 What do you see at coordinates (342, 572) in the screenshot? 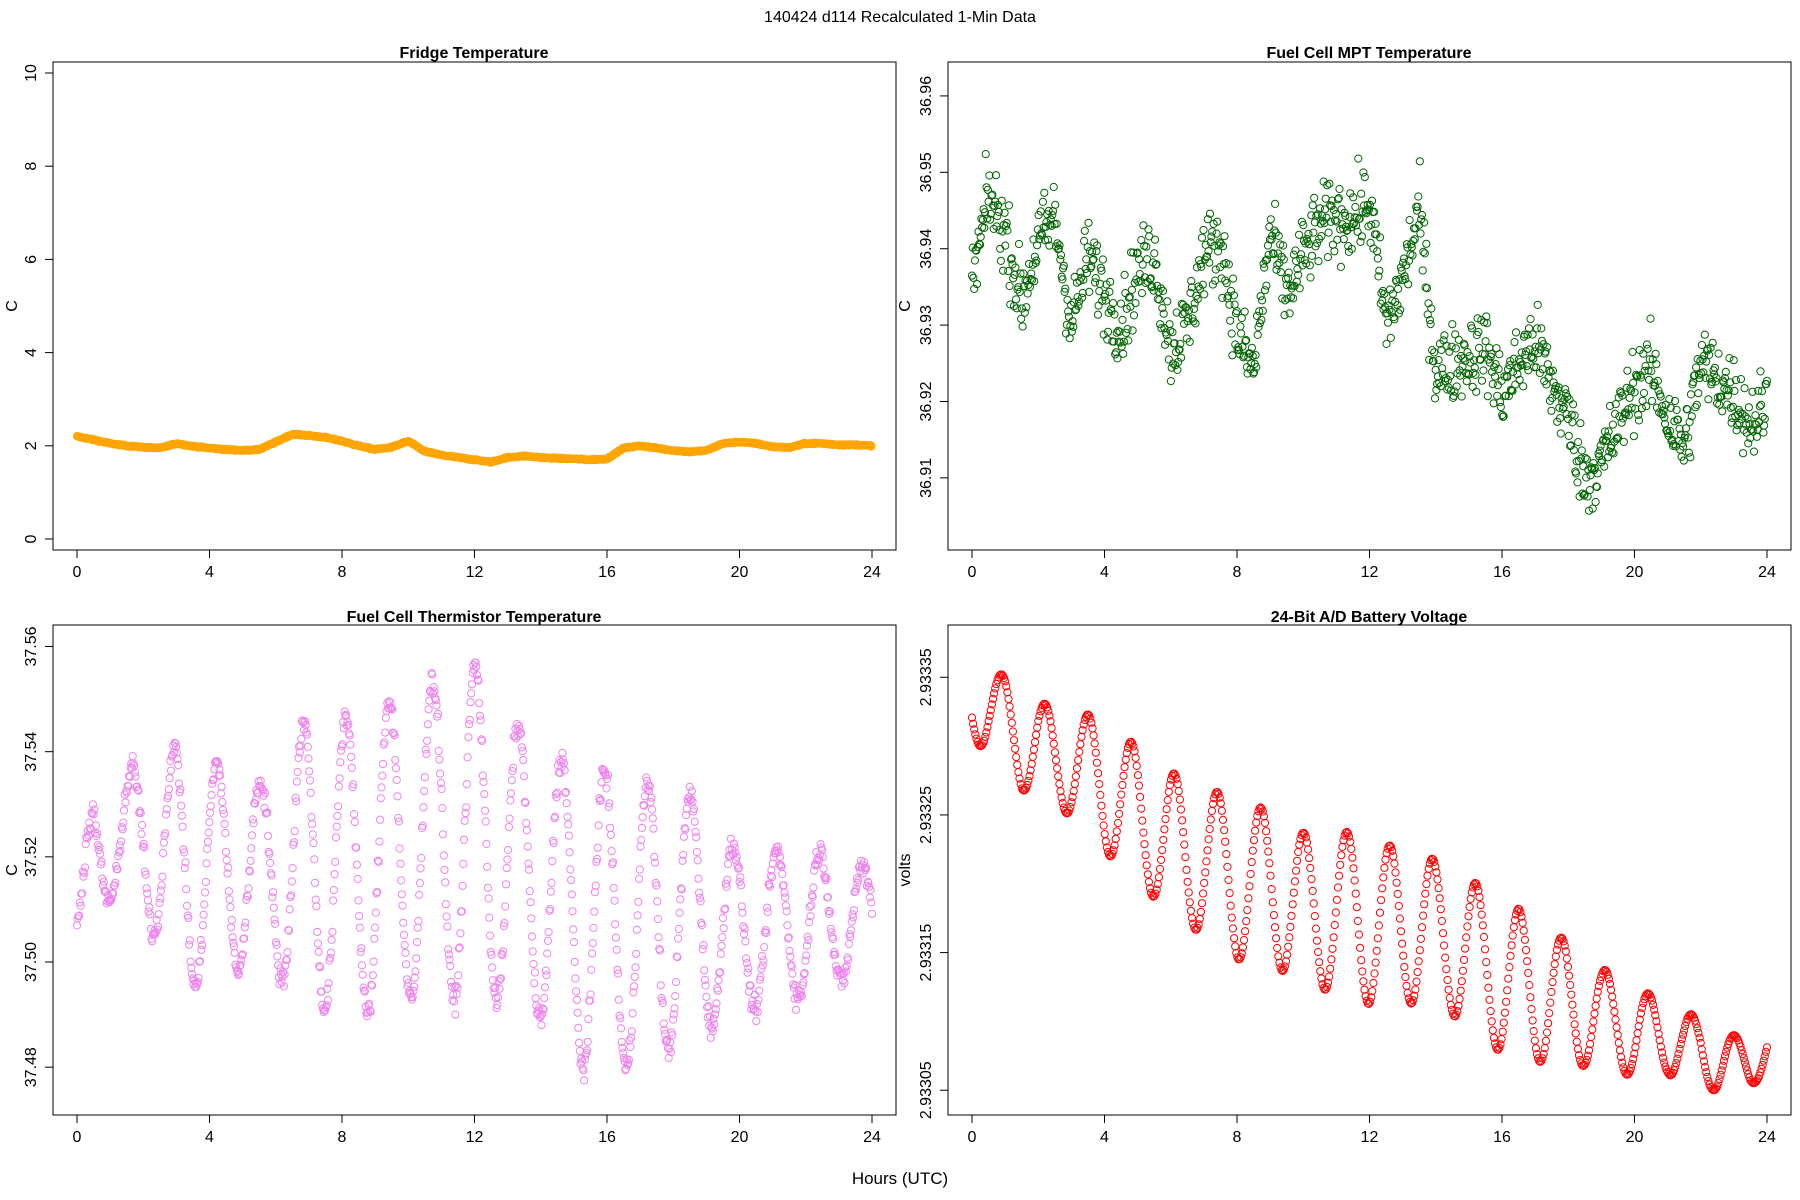
I see `x-tick-label: 8` at bounding box center [342, 572].